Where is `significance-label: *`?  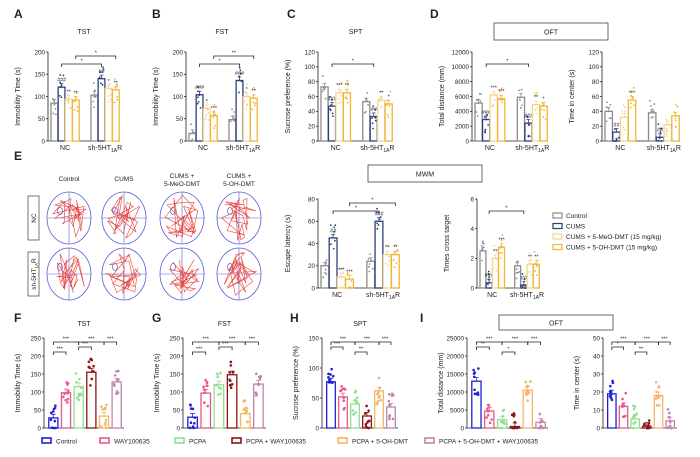
significance-label: * is located at coordinates (219, 62).